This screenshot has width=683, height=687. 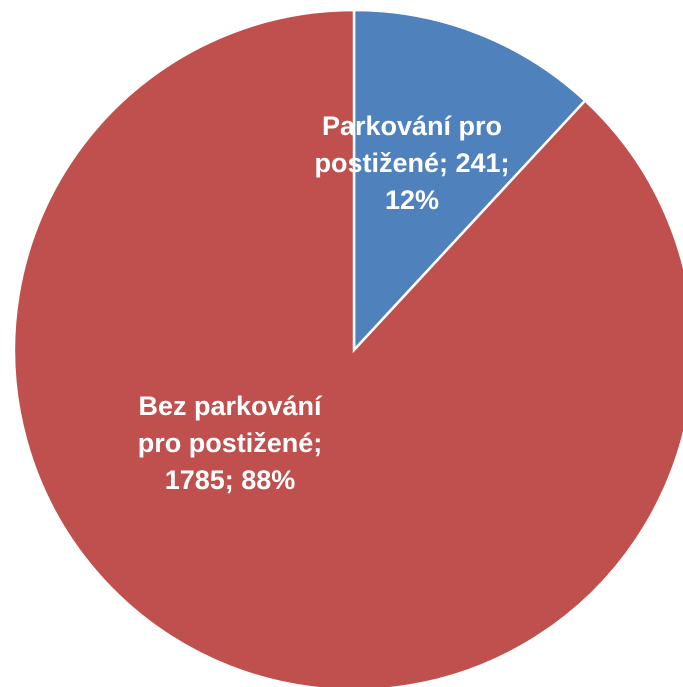 I want to click on data-label: Bez parkování pro postižené; 1785; 88%, so click(x=230, y=443).